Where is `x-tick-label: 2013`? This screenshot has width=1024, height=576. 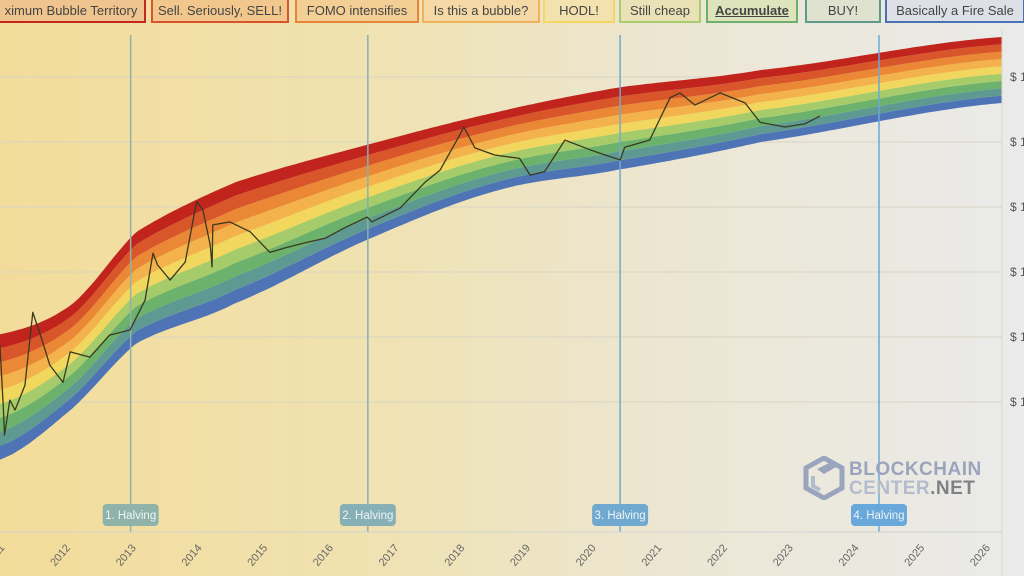
x-tick-label: 2013 is located at coordinates (126, 555).